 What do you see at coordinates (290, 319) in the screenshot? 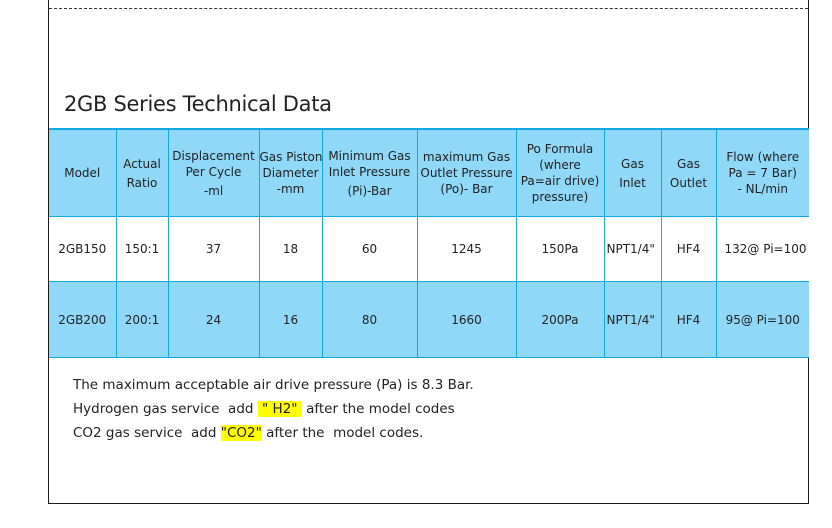
I see `cell-piston-diameter: 16` at bounding box center [290, 319].